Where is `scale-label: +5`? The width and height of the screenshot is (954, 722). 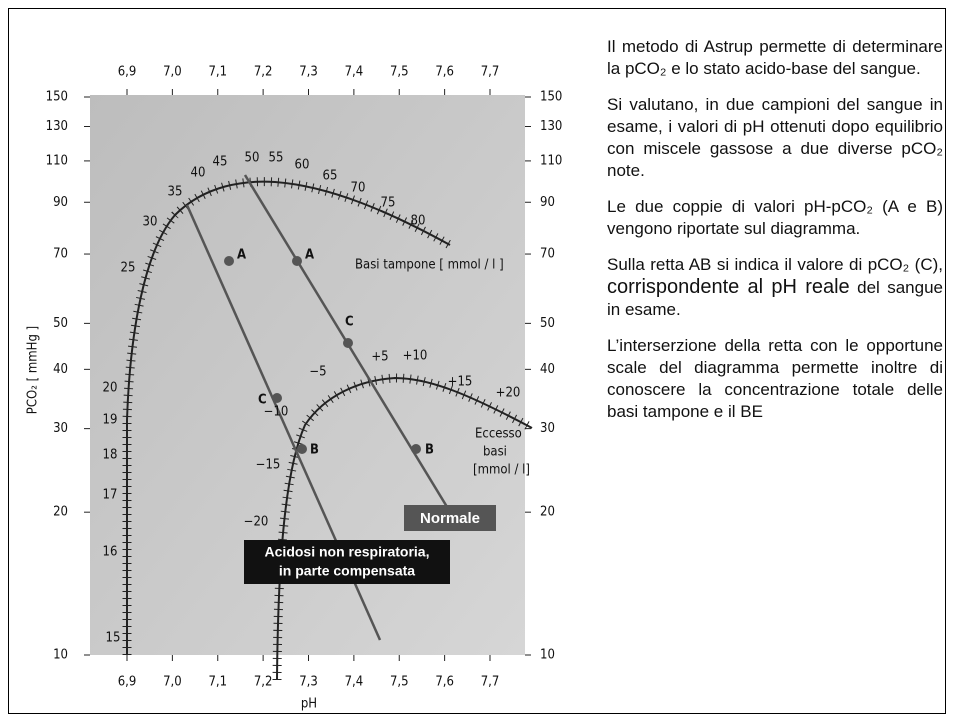 scale-label: +5 is located at coordinates (379, 357).